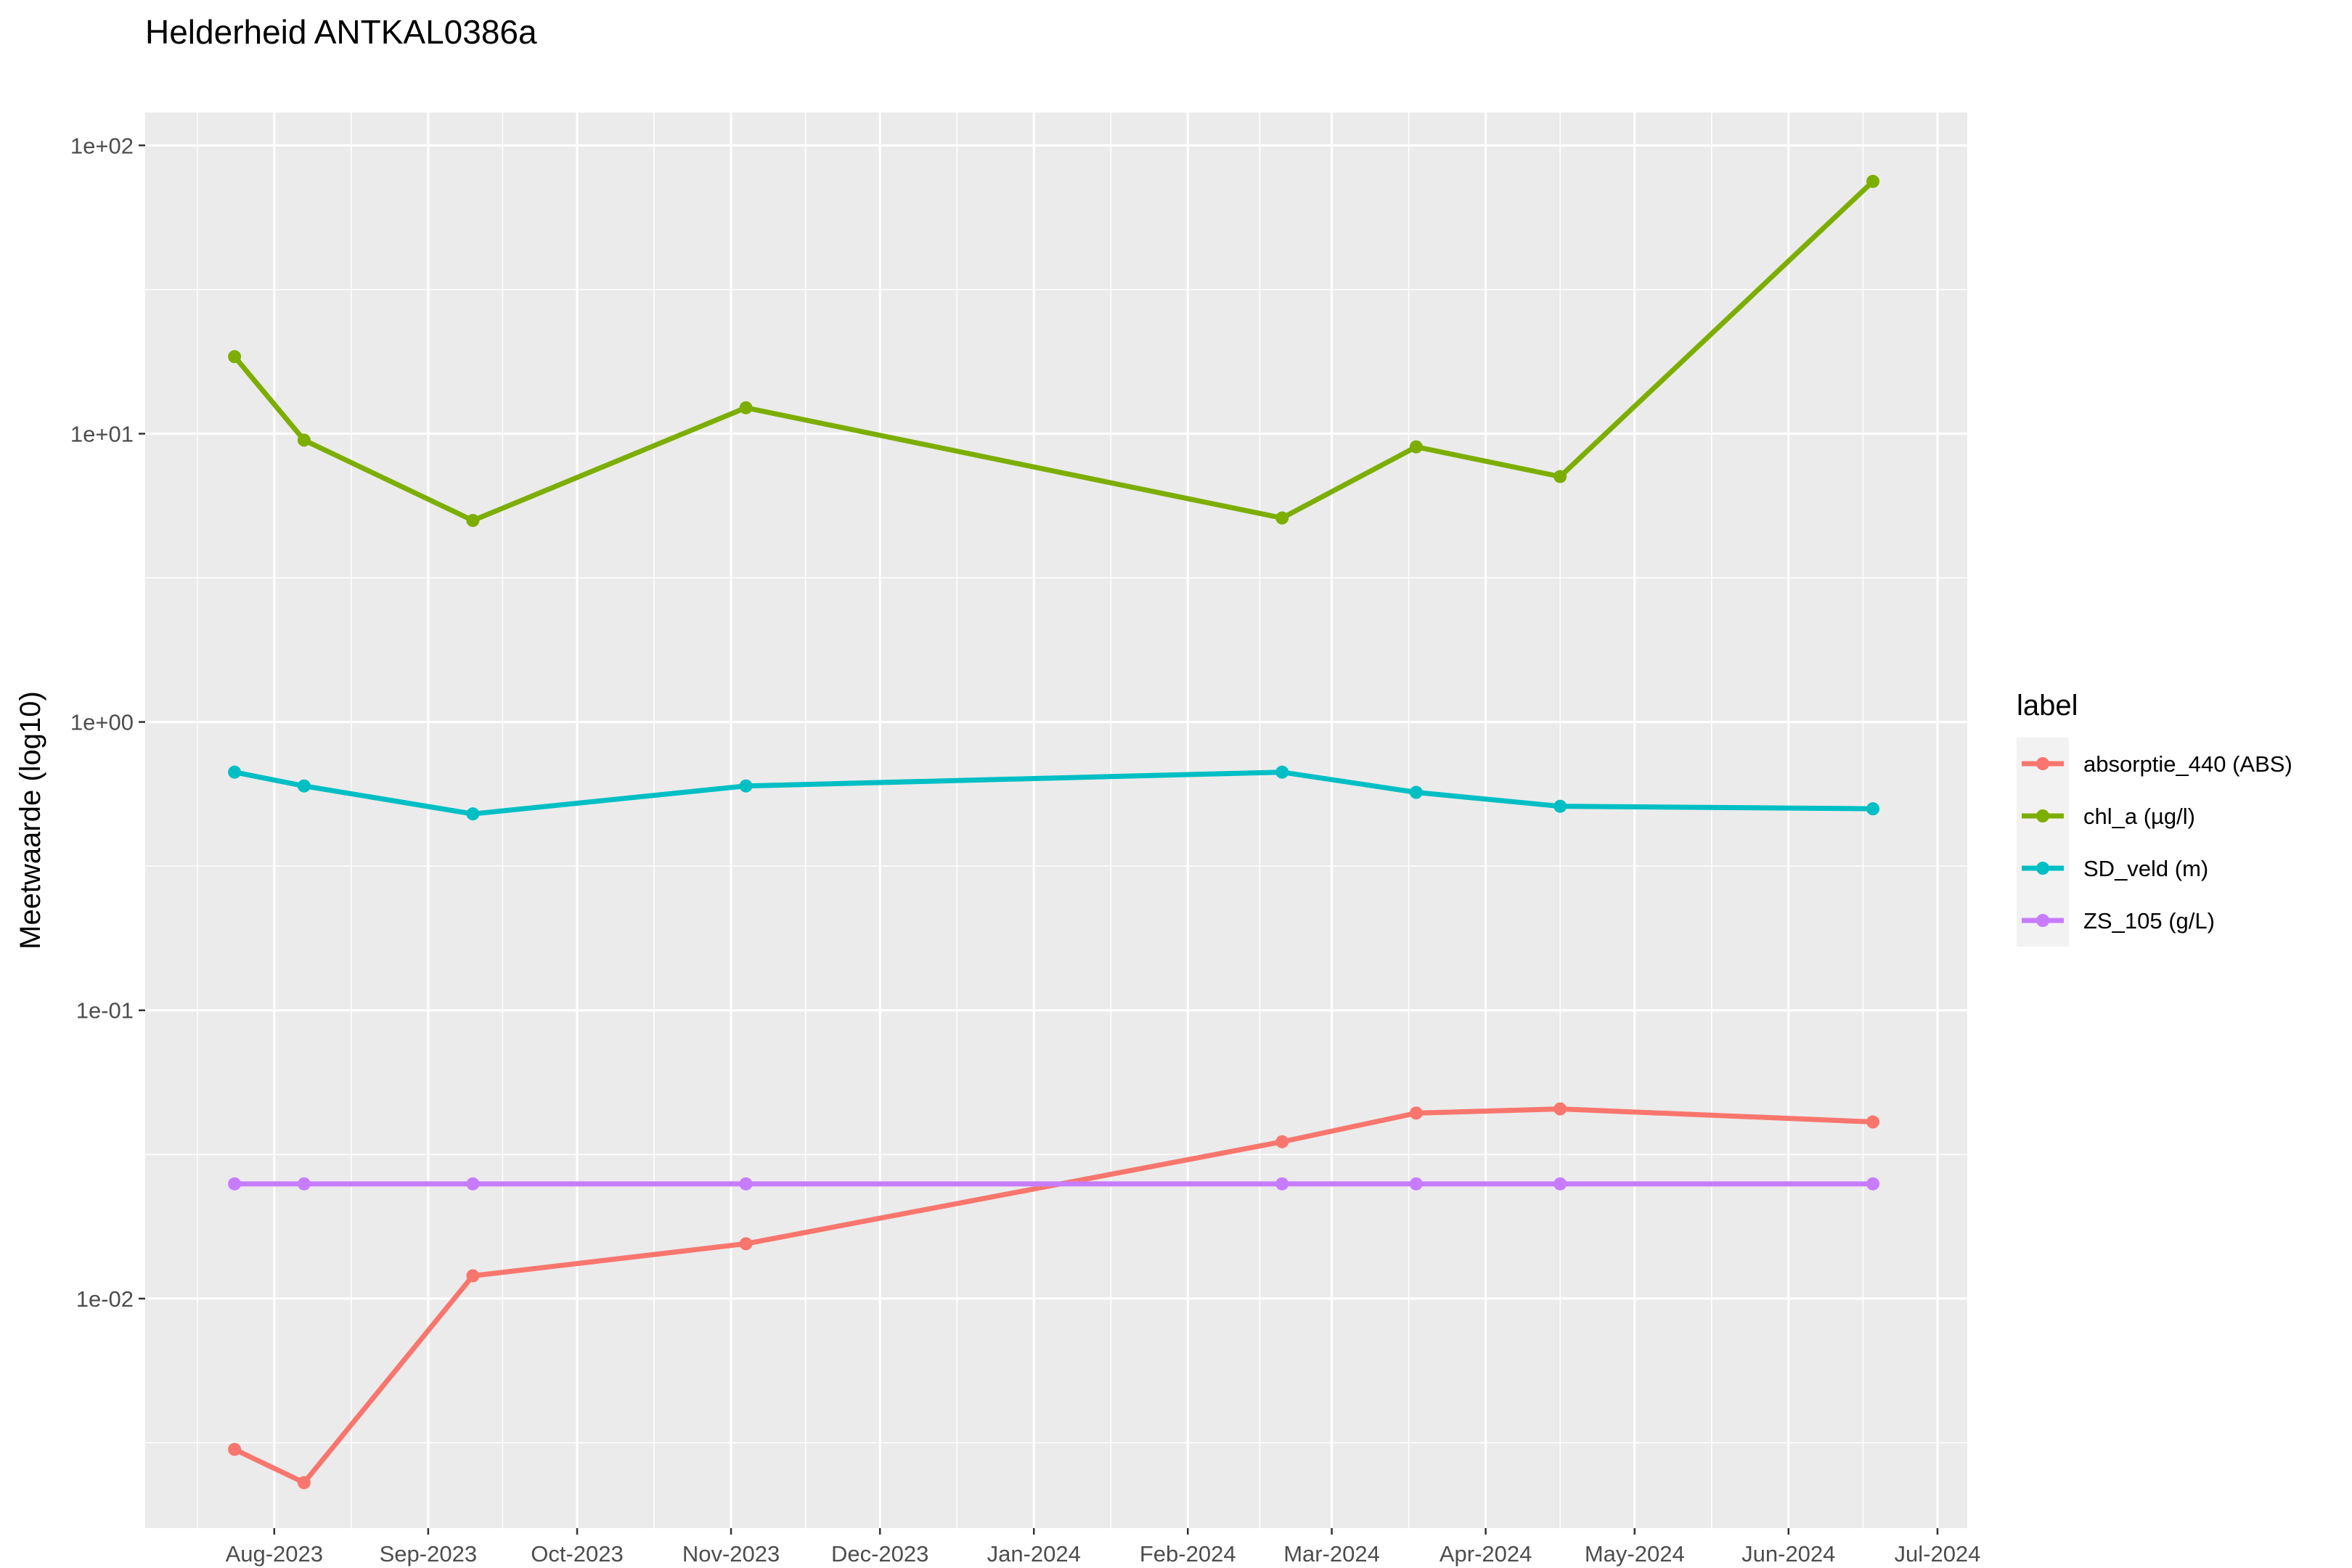  What do you see at coordinates (275, 1554) in the screenshot?
I see `x-tick-label: Aug-2023` at bounding box center [275, 1554].